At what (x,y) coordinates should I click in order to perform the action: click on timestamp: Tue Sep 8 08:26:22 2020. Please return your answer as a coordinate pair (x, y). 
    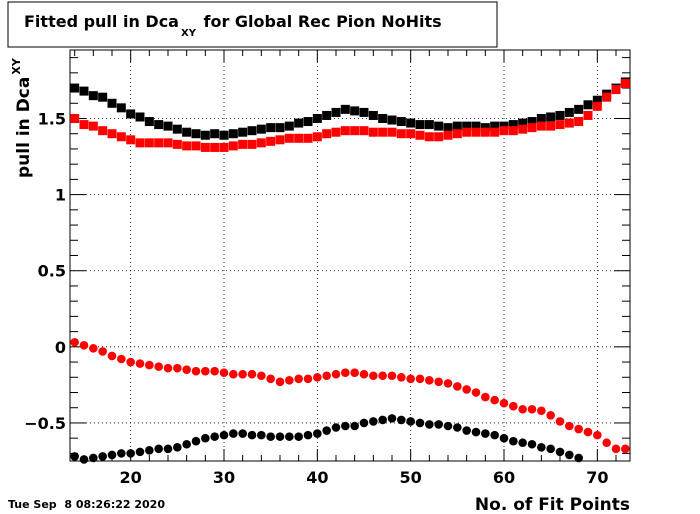
    Looking at the image, I should click on (86, 504).